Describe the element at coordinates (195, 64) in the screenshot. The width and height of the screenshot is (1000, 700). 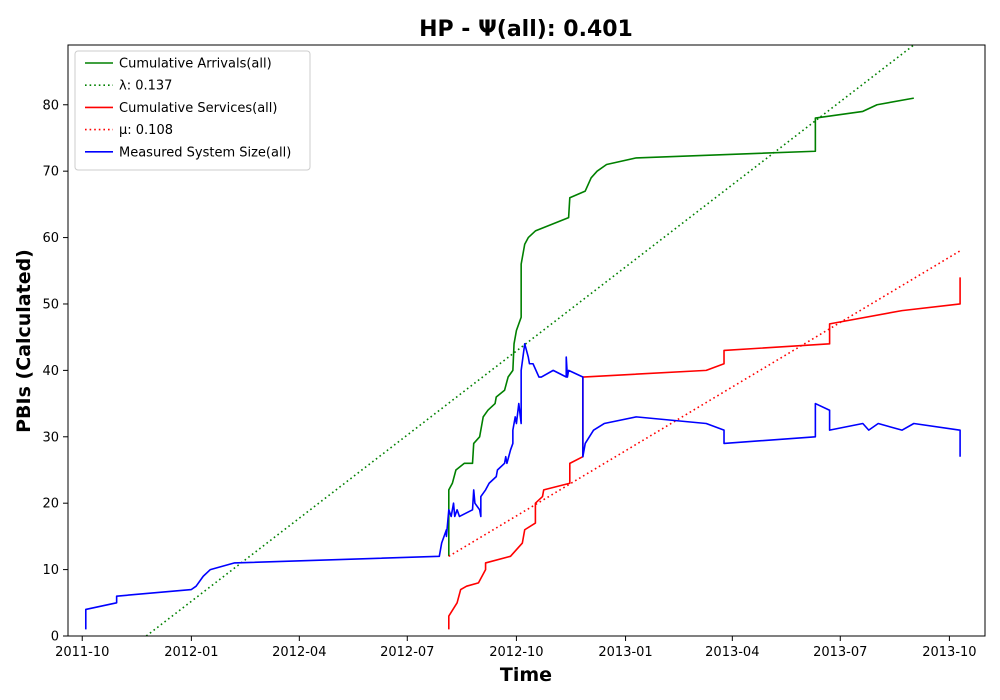
I see `legend-entry-label: Cumulative Arrivals(all)` at that location.